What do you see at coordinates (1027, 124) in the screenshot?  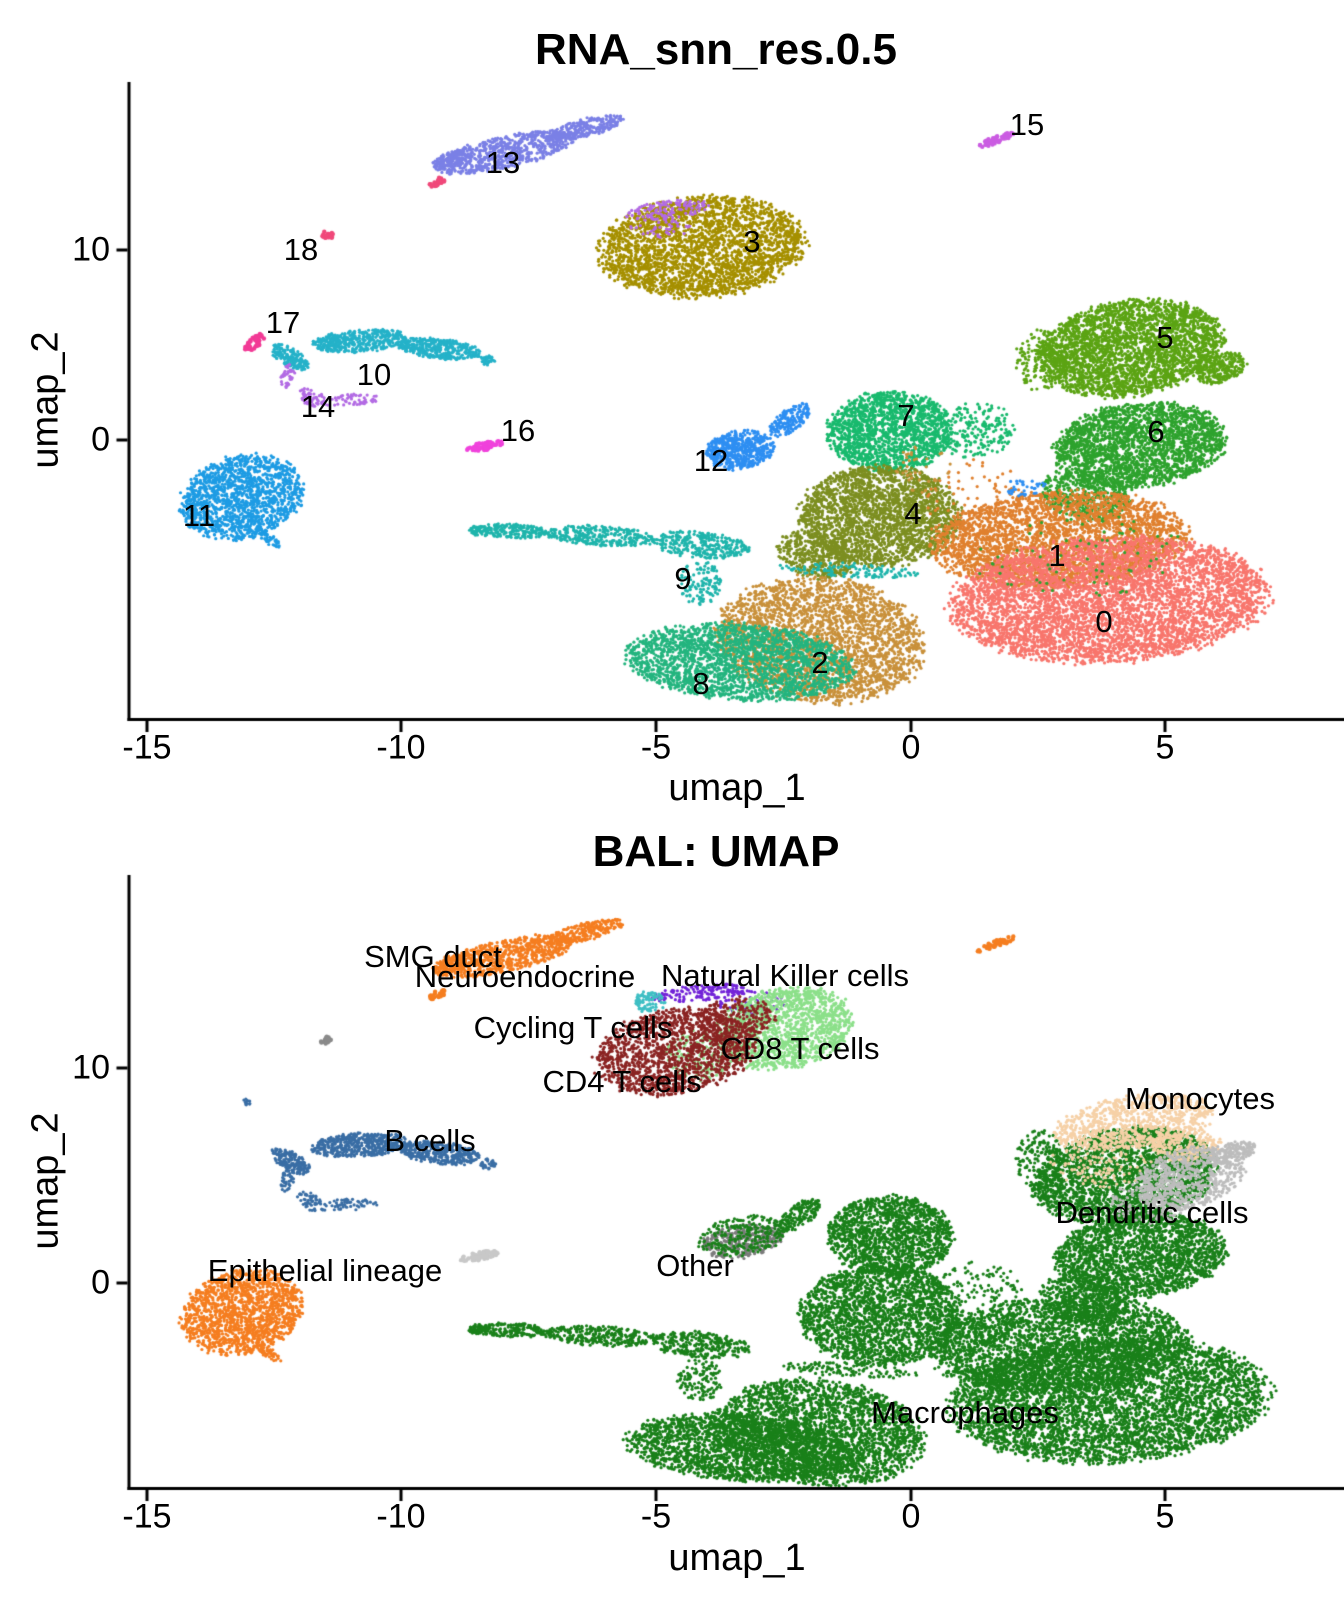 I see `panel1-cluster-15-label: 15` at bounding box center [1027, 124].